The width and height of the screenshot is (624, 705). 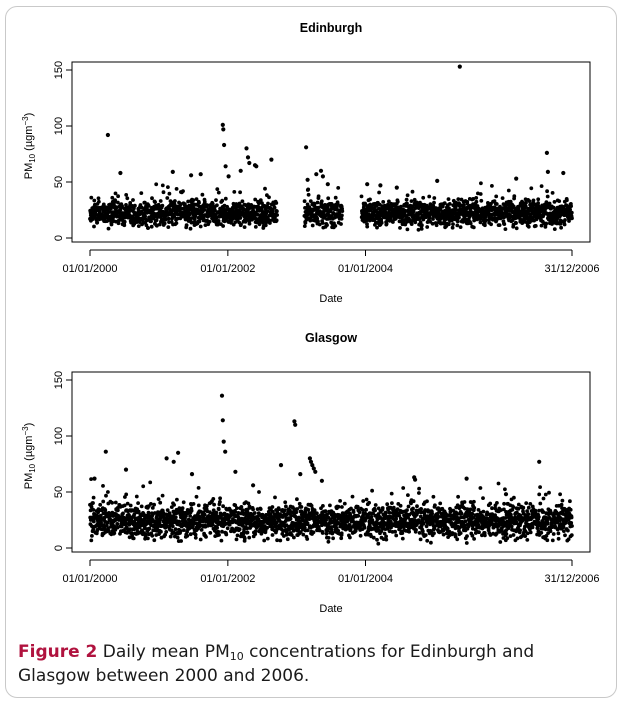 I want to click on y-axis-label-unit: (µgm, so click(x=29, y=140).